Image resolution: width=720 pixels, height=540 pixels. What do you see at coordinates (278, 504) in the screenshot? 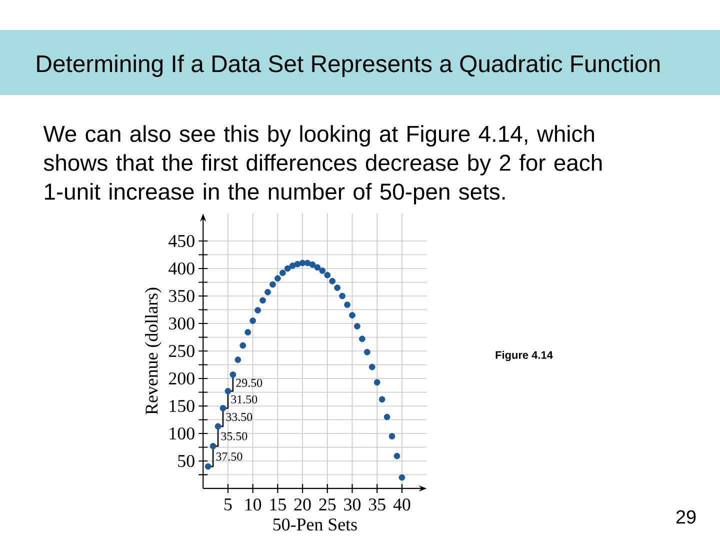
I see `x-tick-label: 15` at bounding box center [278, 504].